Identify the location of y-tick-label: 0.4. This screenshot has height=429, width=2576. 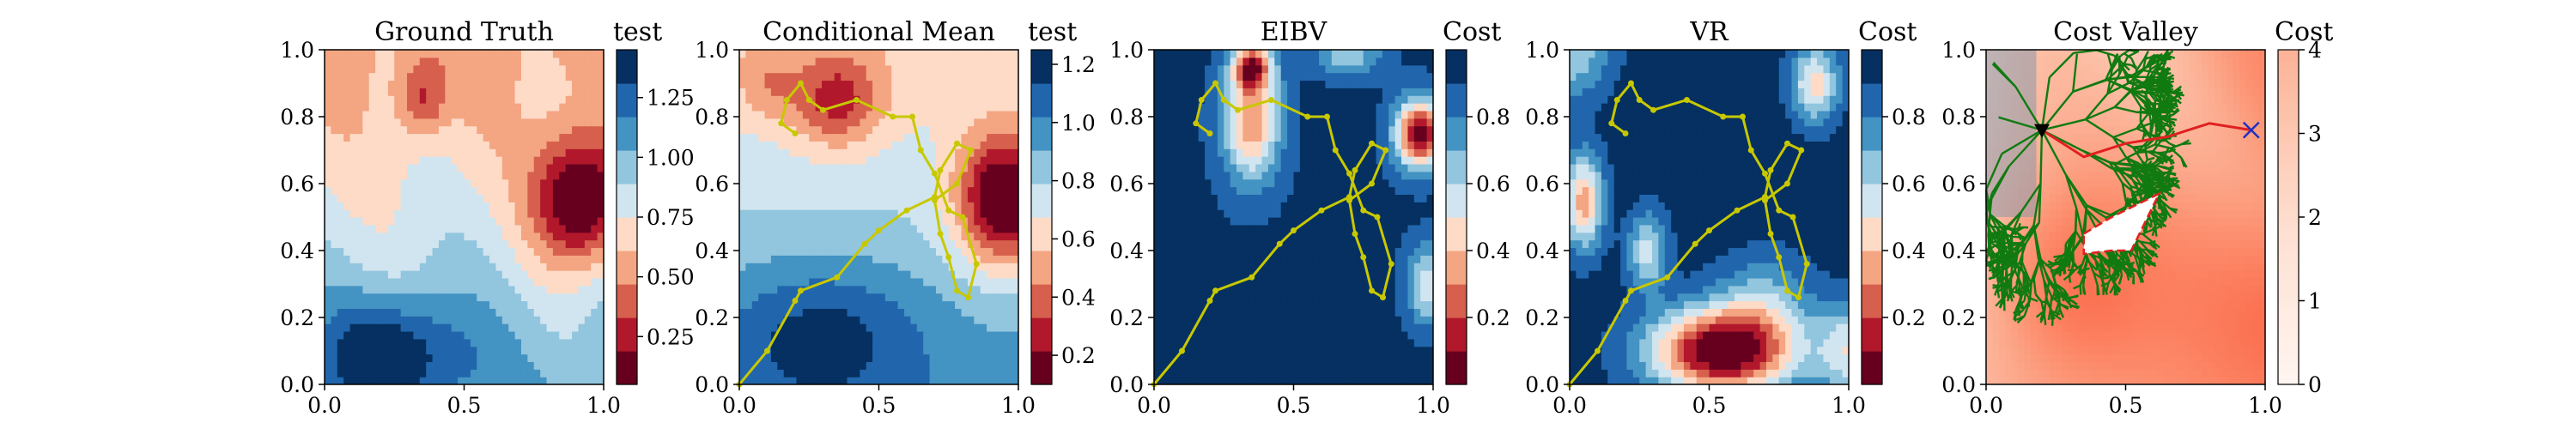
(1126, 251).